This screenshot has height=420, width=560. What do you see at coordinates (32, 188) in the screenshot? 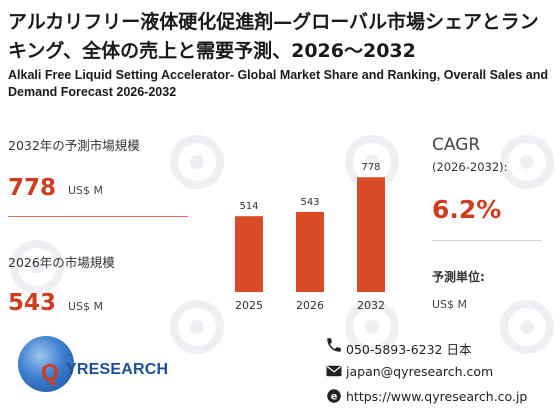
I see `forecast-market-size-value: 778` at bounding box center [32, 188].